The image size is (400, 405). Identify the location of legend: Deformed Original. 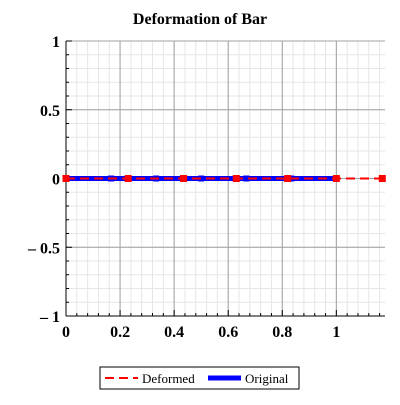
(199, 378).